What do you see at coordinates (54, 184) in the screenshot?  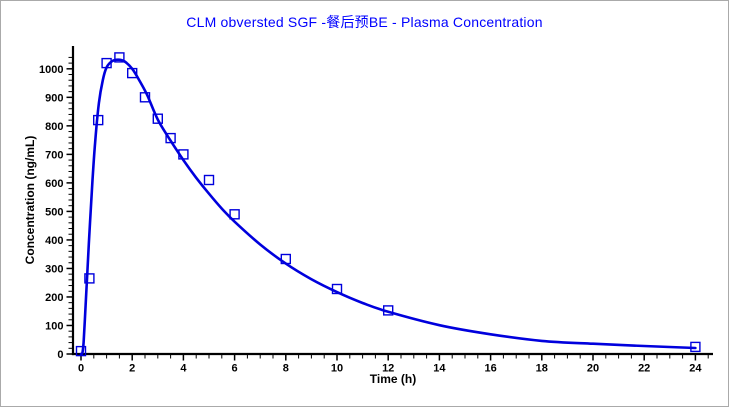 I see `y-tick-label: 600` at bounding box center [54, 184].